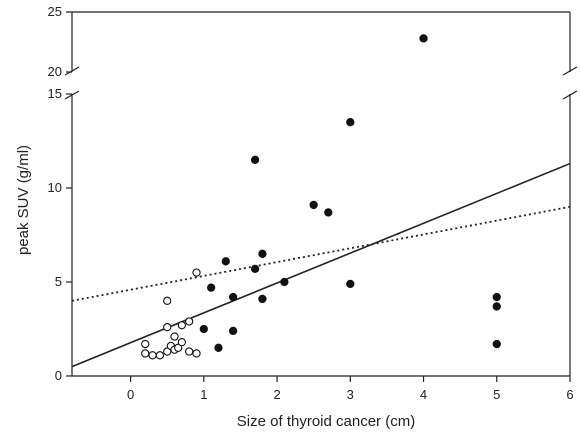  Describe the element at coordinates (55, 71) in the screenshot. I see `y-tick-label: 20` at that location.